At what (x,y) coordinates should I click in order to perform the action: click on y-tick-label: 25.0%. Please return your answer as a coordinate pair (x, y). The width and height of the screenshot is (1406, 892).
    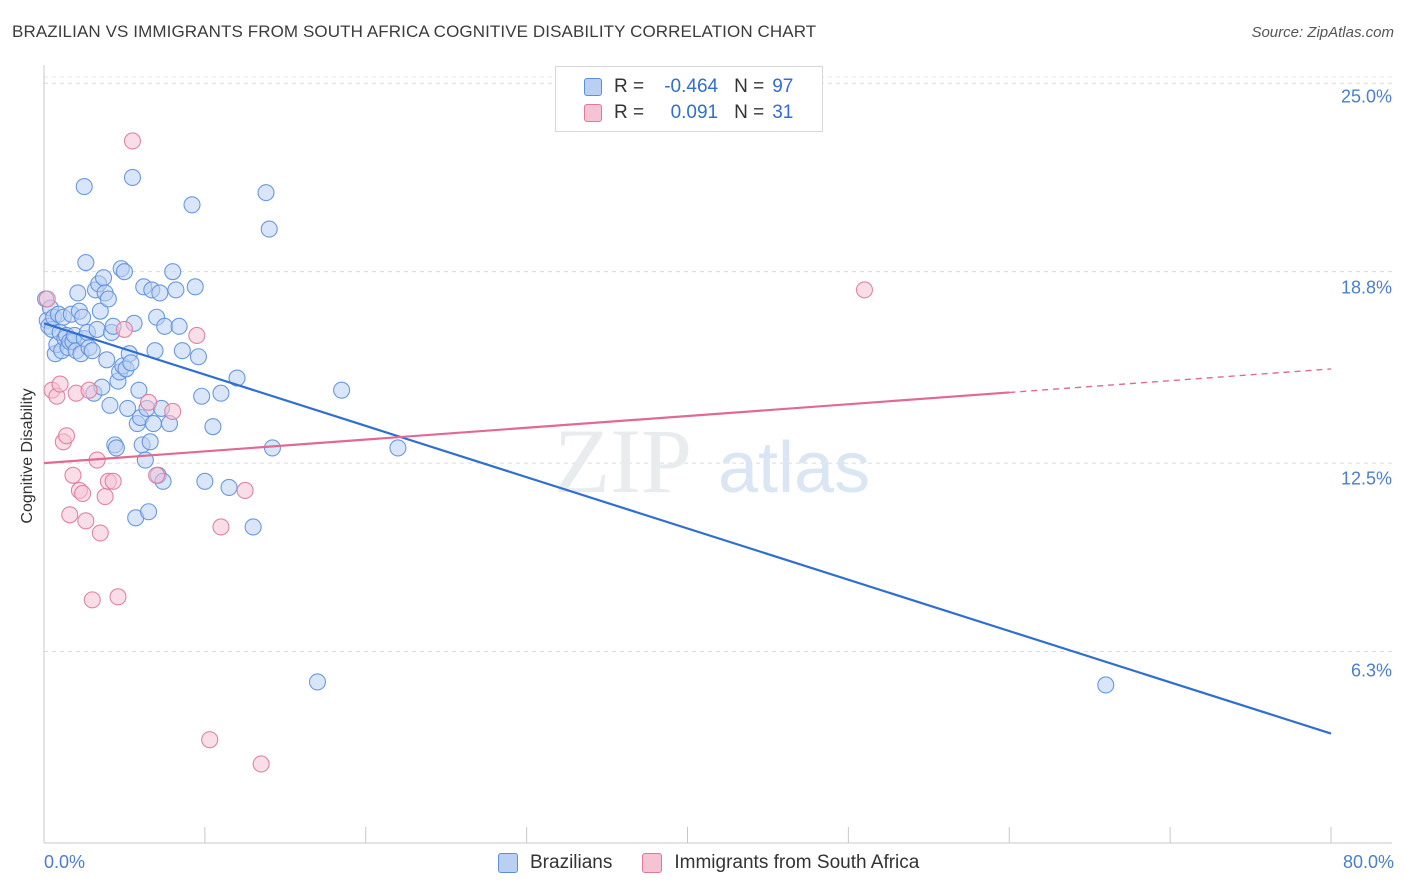
    Looking at the image, I should click on (1366, 96).